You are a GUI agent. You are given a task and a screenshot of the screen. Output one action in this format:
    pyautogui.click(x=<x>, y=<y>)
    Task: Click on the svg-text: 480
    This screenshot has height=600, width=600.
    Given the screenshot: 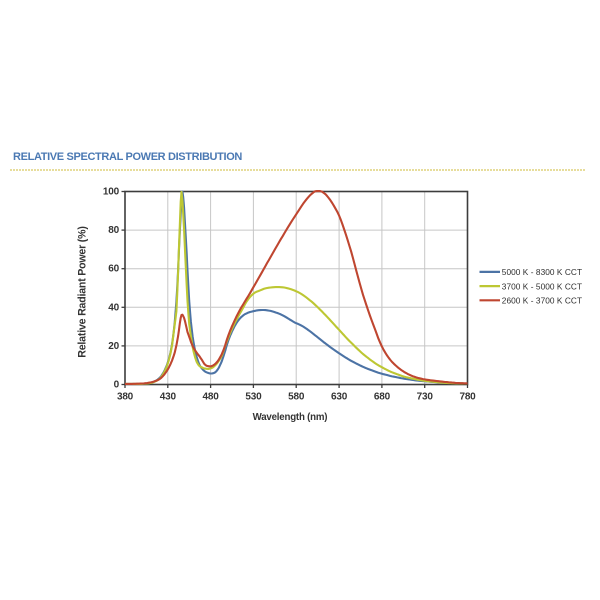 What is the action you would take?
    pyautogui.click(x=211, y=397)
    